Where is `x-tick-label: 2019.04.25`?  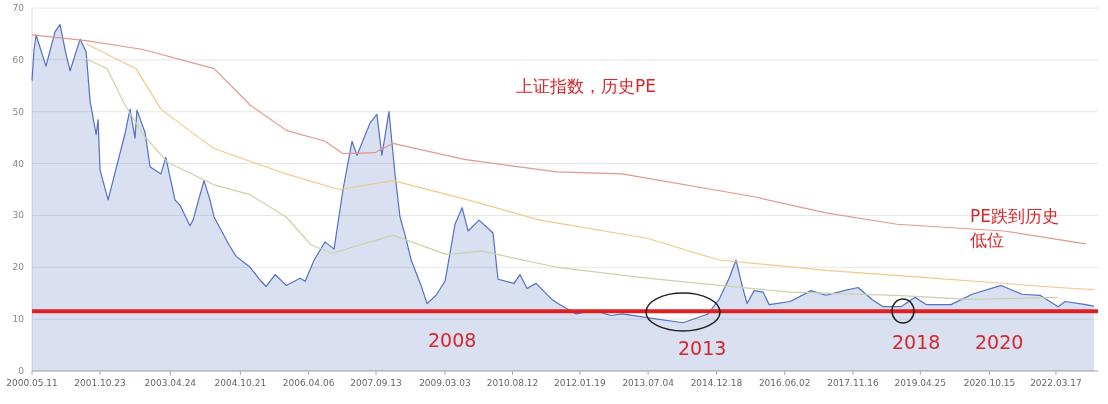 x-tick-label: 2019.04.25 is located at coordinates (920, 383).